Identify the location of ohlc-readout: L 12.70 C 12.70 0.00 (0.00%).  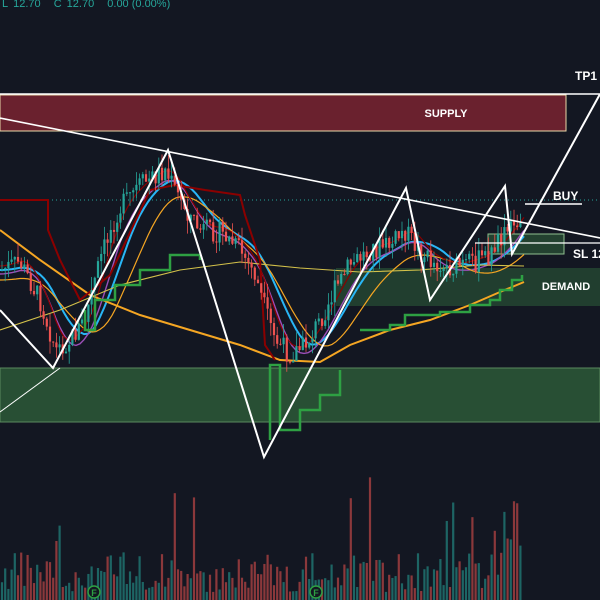
(88, 5).